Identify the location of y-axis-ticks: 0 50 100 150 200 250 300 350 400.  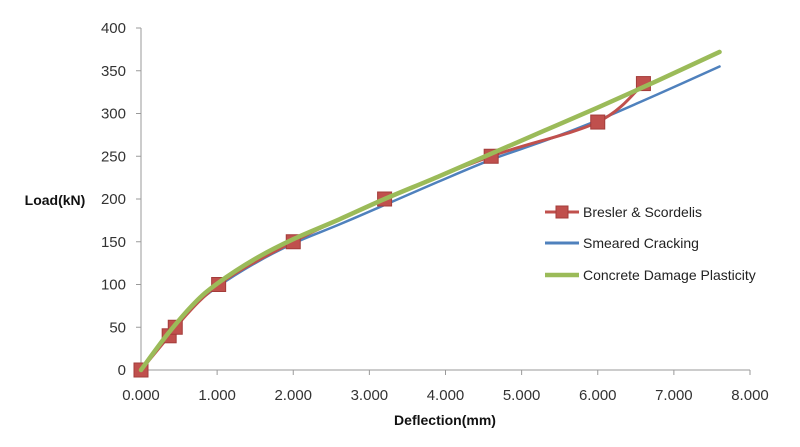
(121, 199).